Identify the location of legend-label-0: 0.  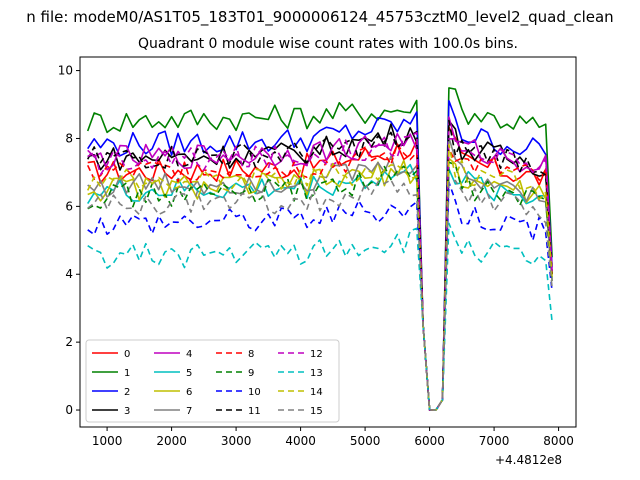
(127, 354).